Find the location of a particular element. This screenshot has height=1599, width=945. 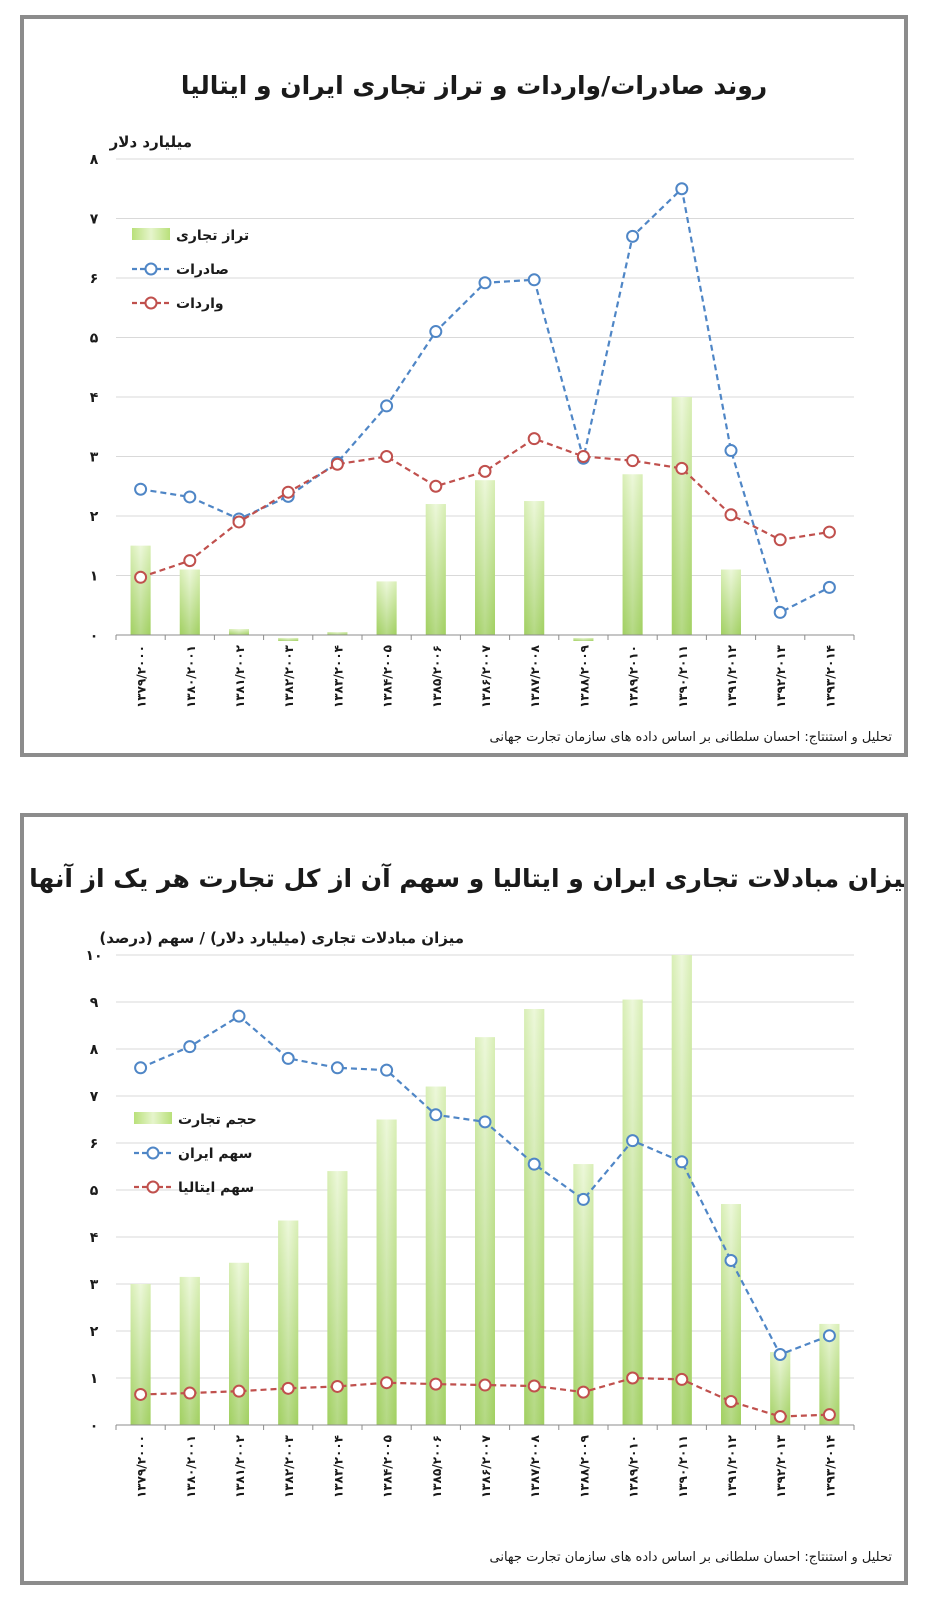

y-tick-label: ۸ is located at coordinates (94, 160).